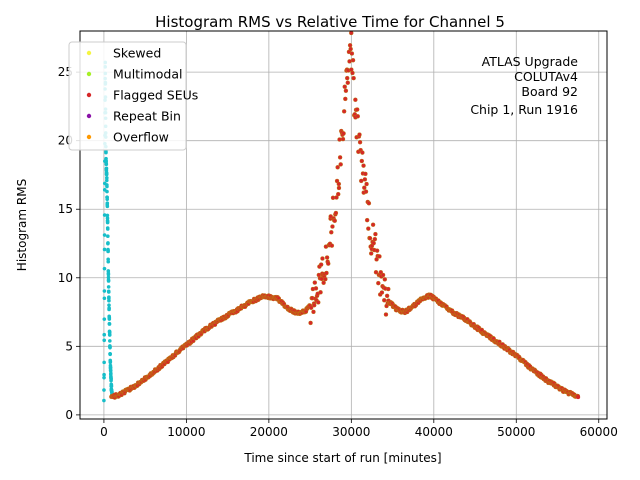 The height and width of the screenshot is (480, 640). I want to click on y-tick-label: 0, so click(69, 415).